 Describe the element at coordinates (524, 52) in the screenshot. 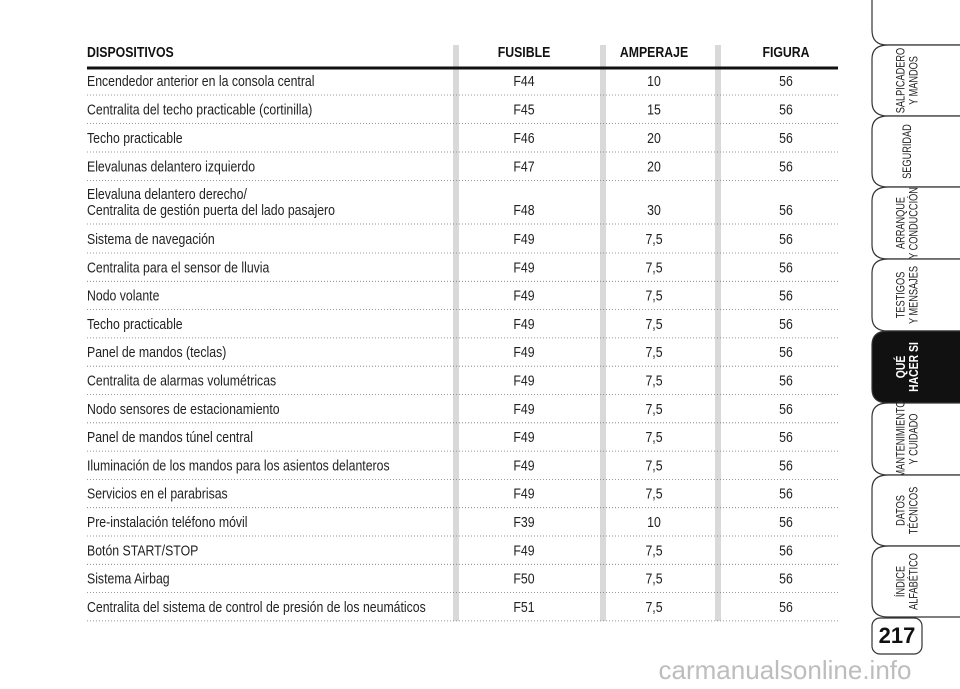

I see `column-header: FUSIBLE` at that location.